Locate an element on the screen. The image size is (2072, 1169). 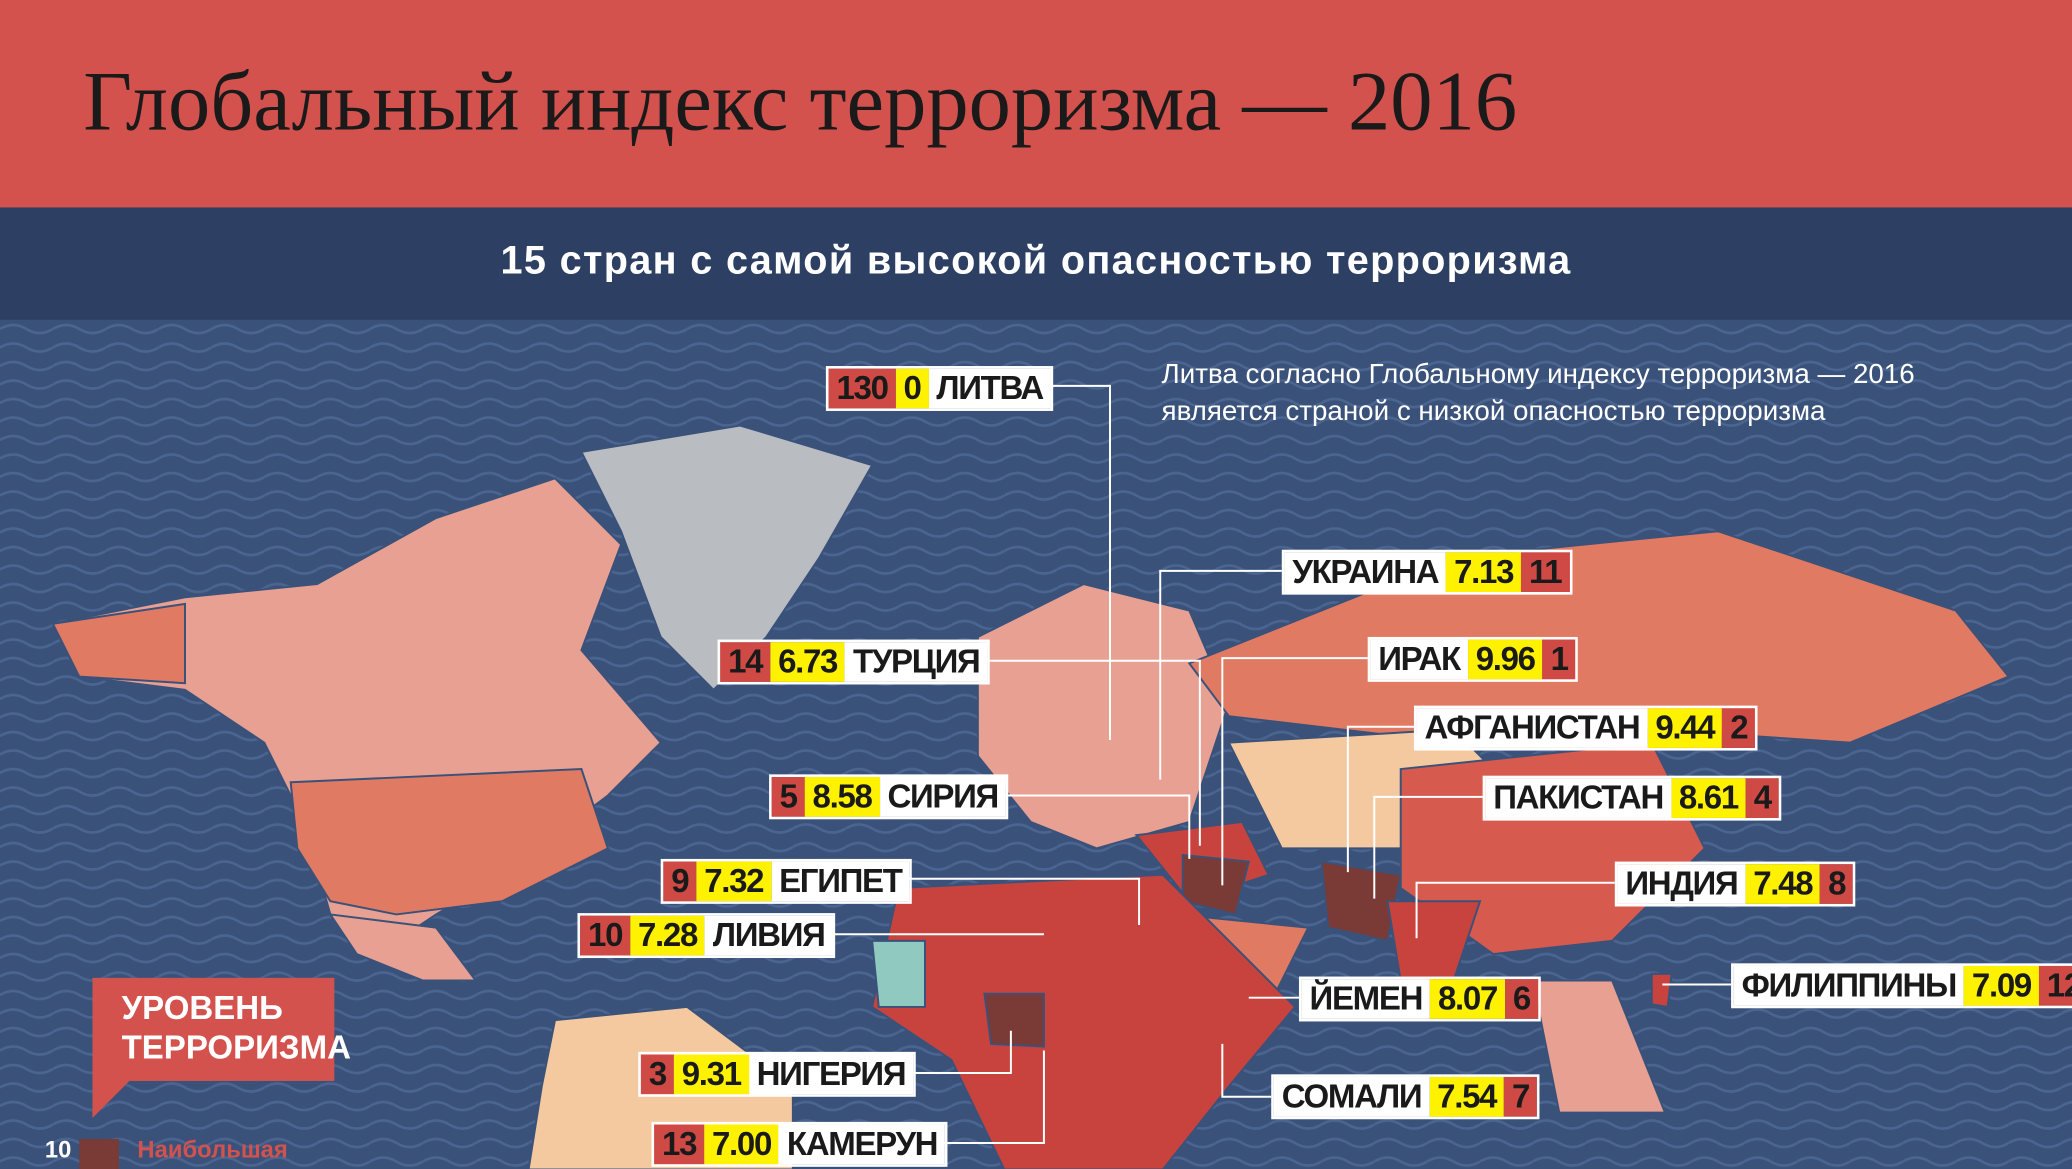
score: 8.58 is located at coordinates (842, 797).